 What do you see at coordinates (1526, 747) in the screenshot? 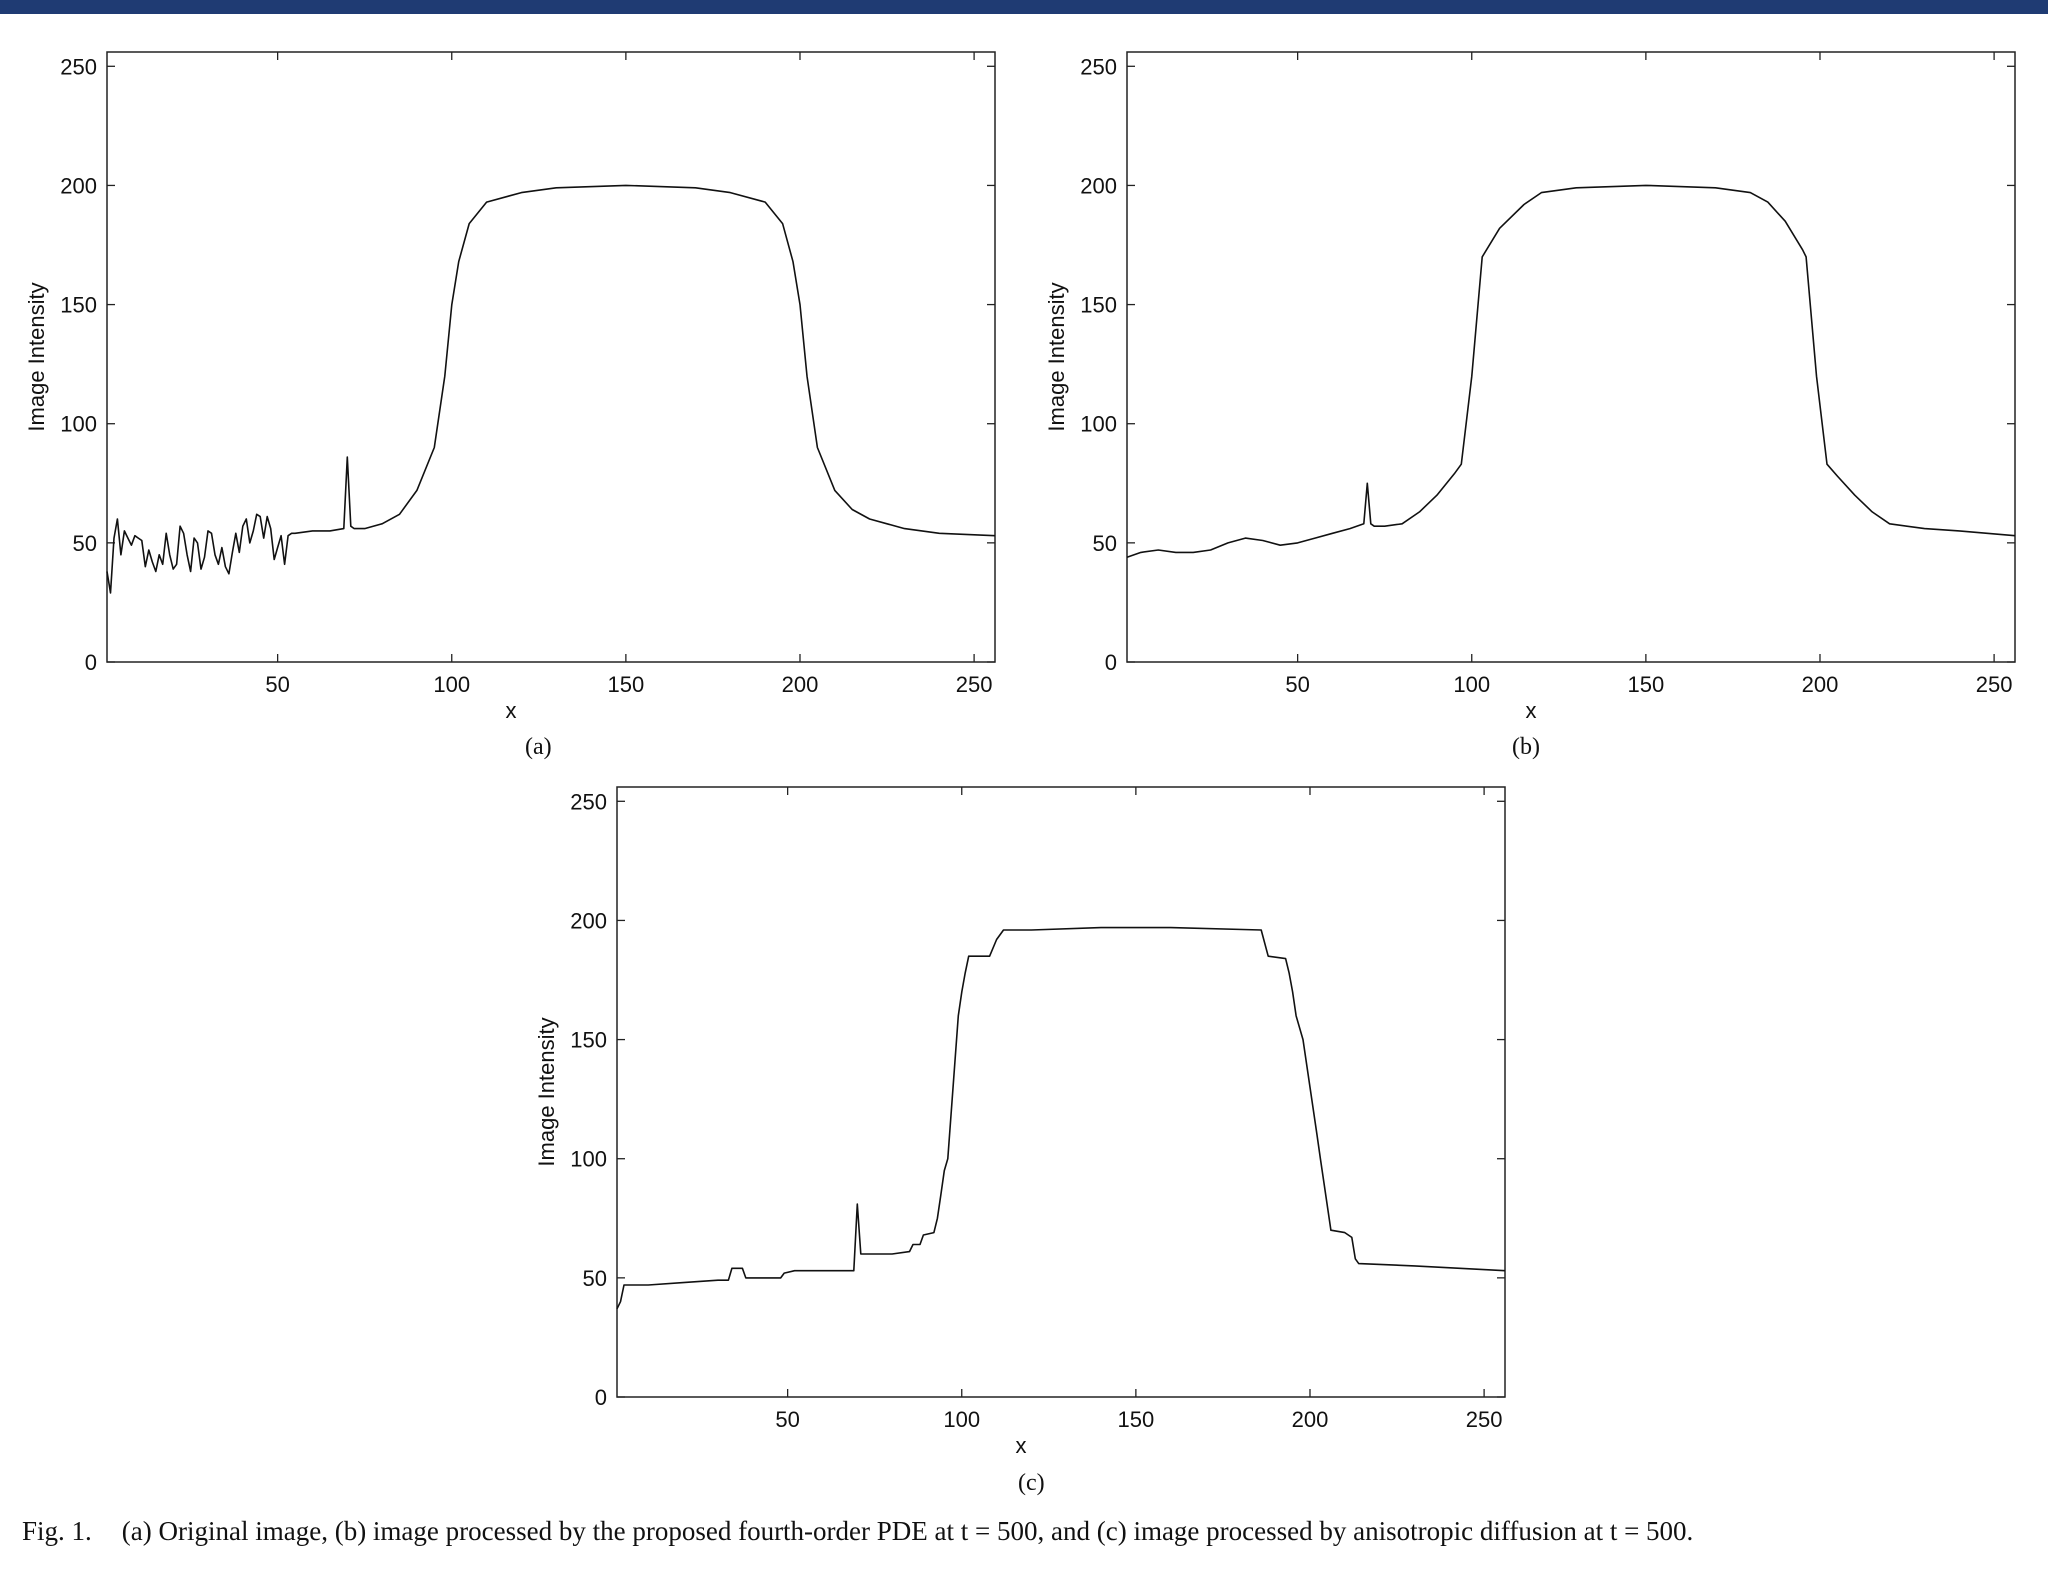
I see `subfigure-label-b: (b)` at bounding box center [1526, 747].